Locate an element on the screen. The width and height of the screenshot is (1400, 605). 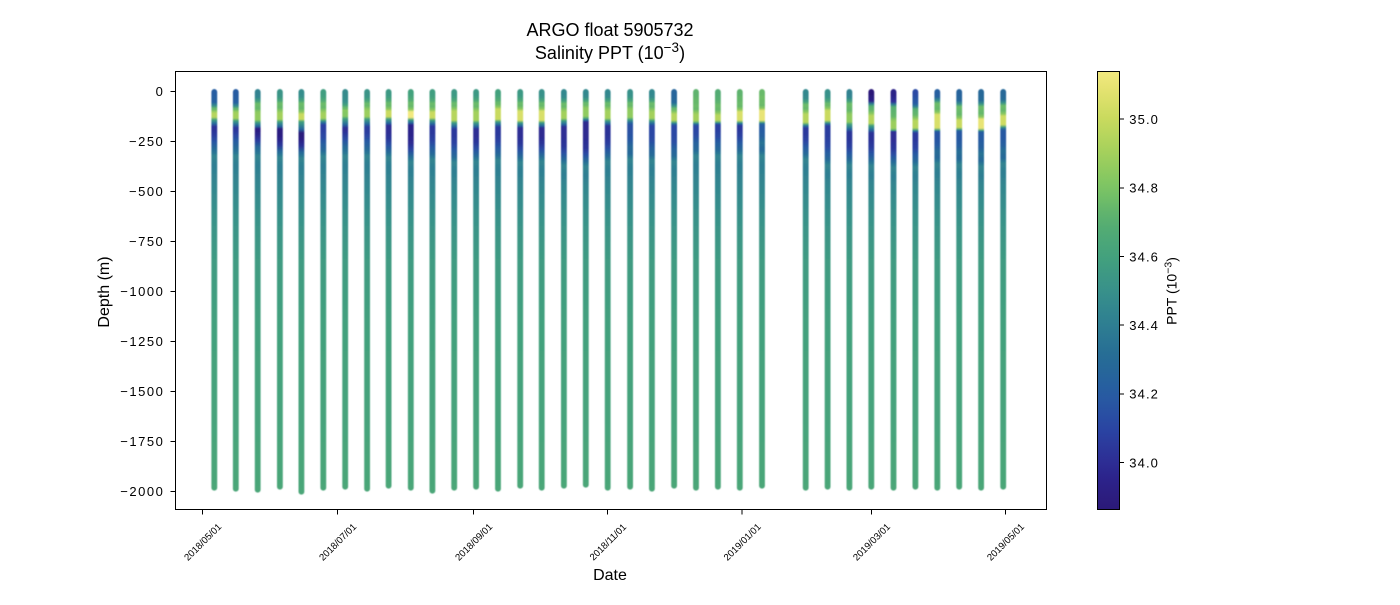
svg-text: −250 is located at coordinates (146, 141).